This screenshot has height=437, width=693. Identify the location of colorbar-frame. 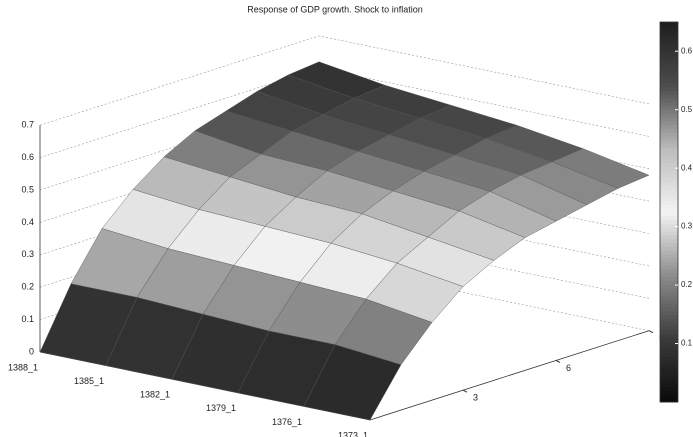
(669, 212).